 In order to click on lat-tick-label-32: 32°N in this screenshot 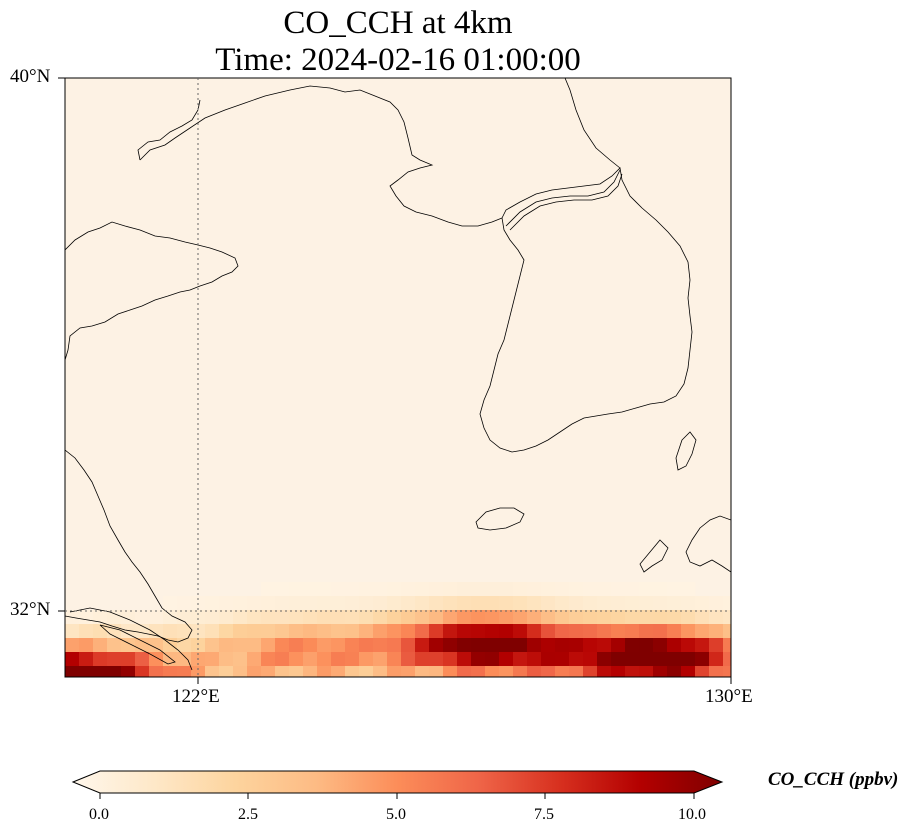, I will do `click(30, 609)`.